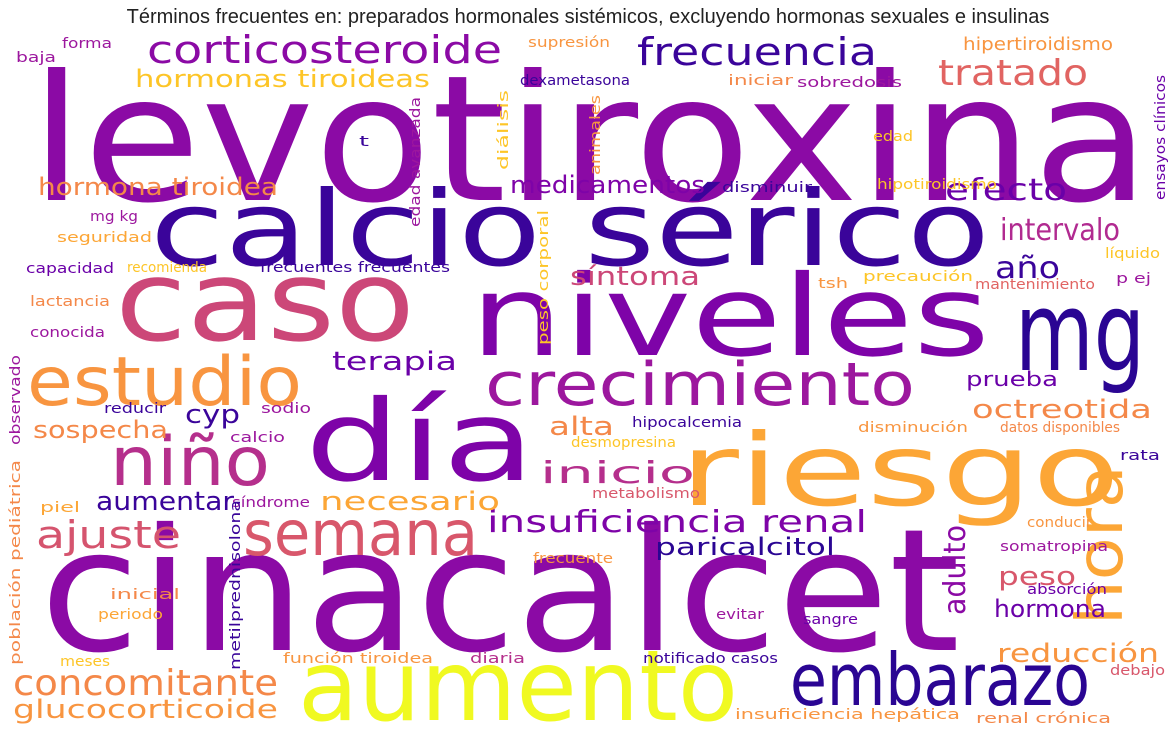 Image resolution: width=1176 pixels, height=737 pixels. What do you see at coordinates (635, 277) in the screenshot?
I see `word-sintoma: síntoma` at bounding box center [635, 277].